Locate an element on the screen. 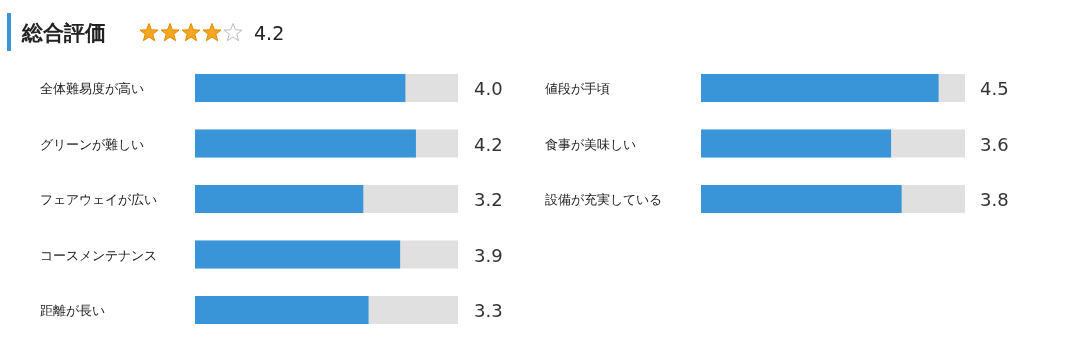  data-label: 3.6 is located at coordinates (994, 144).